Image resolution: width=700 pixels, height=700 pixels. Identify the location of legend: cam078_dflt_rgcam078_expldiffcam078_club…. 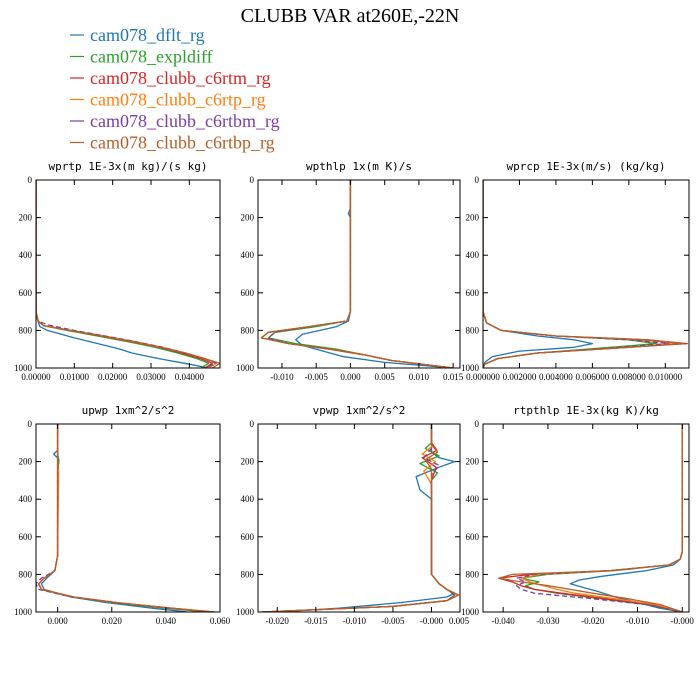
(175, 89).